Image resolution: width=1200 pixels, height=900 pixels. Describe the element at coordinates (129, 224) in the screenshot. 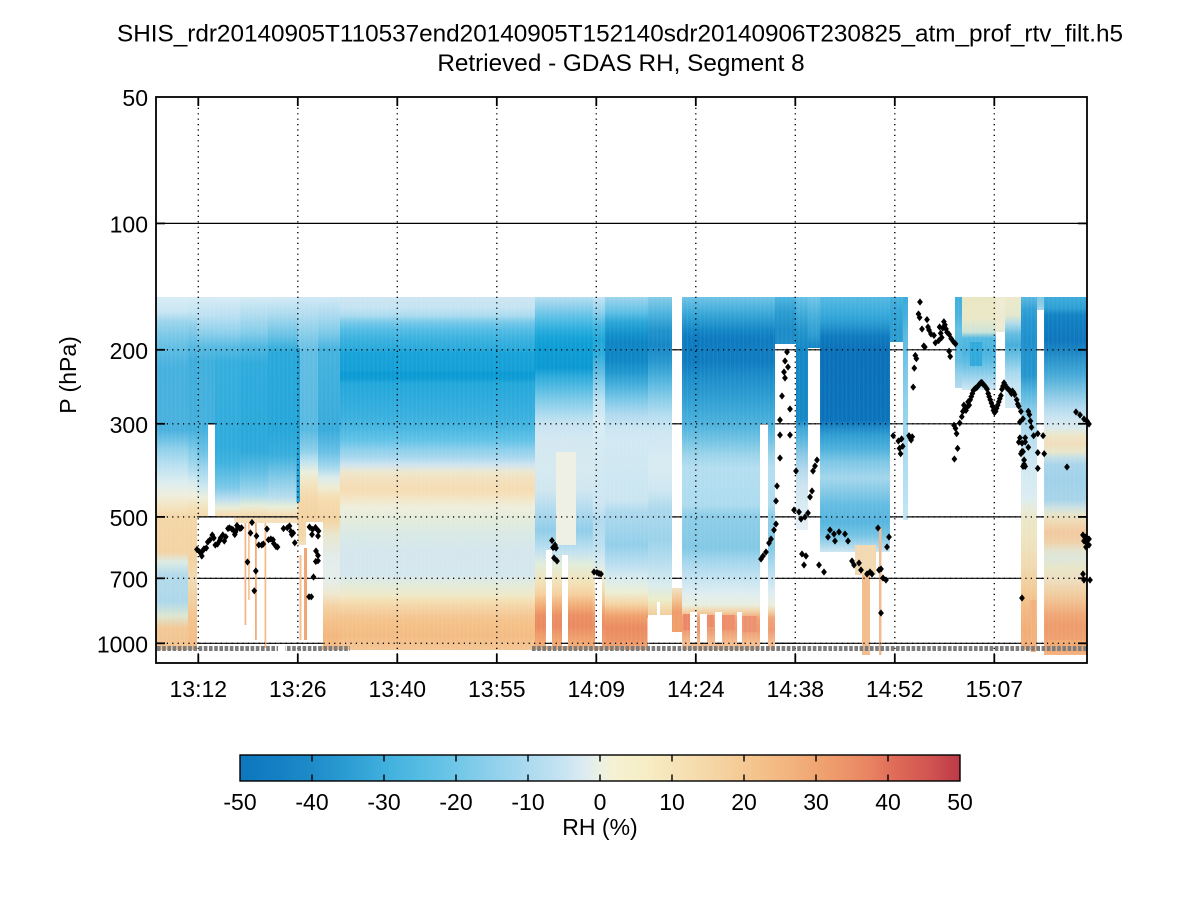

I see `svg-text: 100` at that location.